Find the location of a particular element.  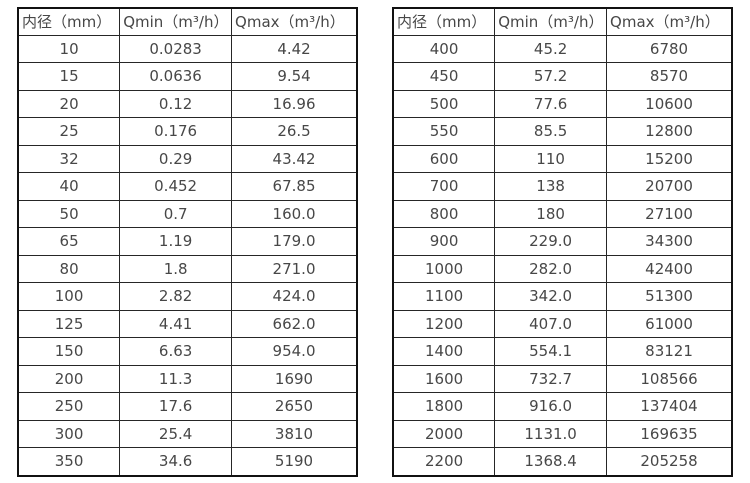

table-cell: 700 is located at coordinates (444, 186).